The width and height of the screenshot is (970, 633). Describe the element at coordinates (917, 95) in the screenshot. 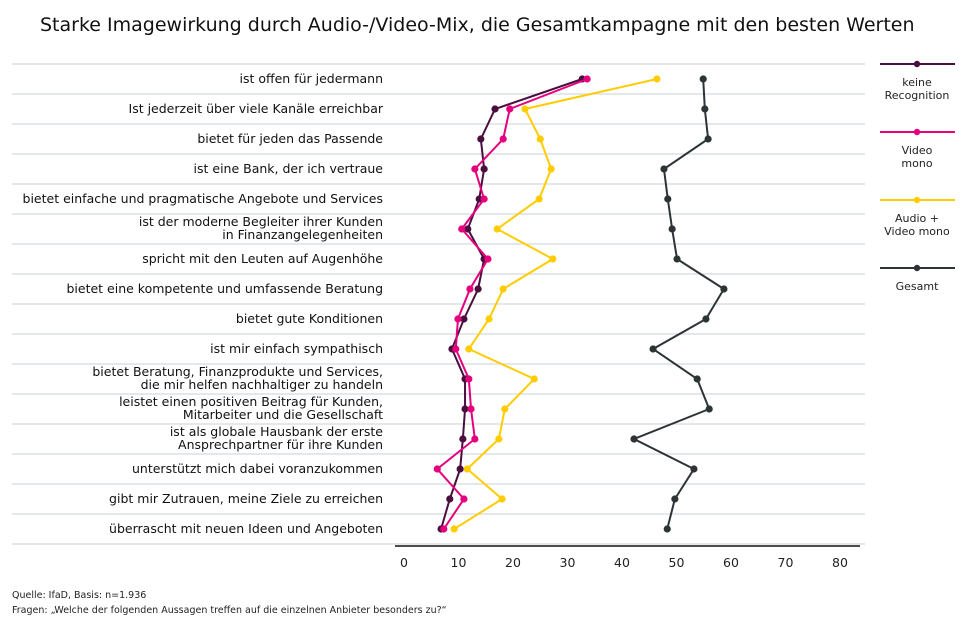

I see `legend-label: Recognition` at that location.